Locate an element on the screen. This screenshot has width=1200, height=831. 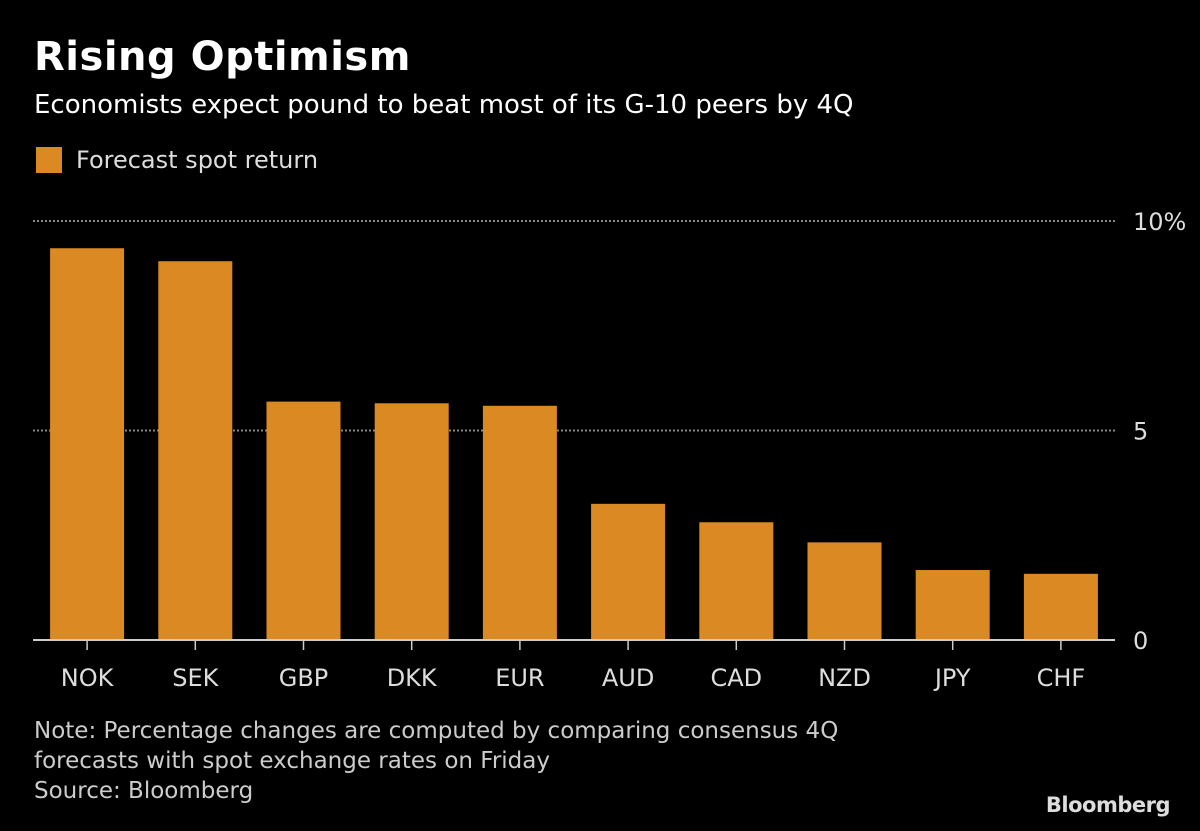
legend-swatch is located at coordinates (49, 160).